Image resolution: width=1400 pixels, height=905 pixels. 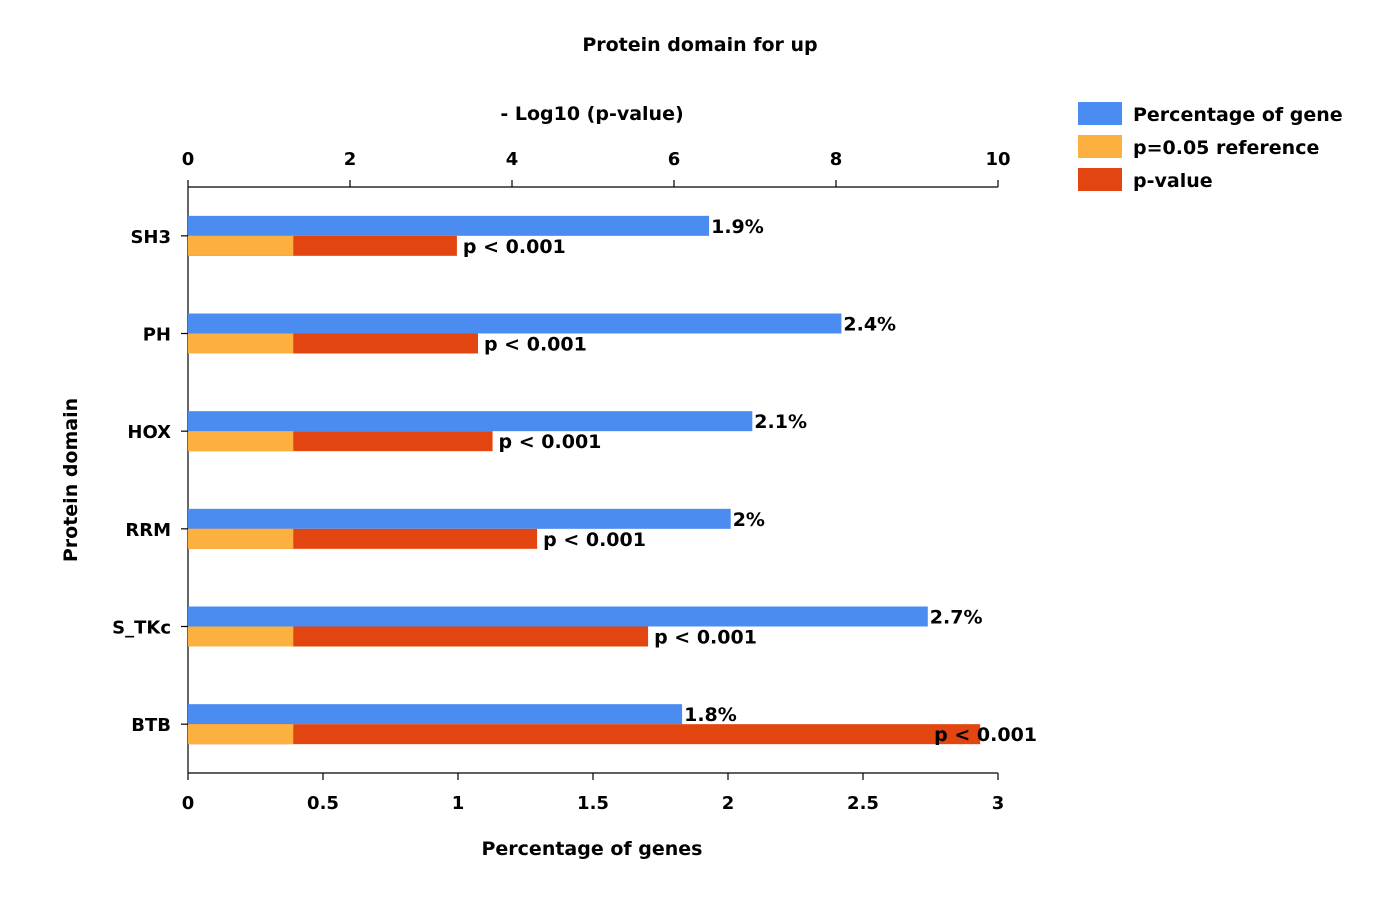 What do you see at coordinates (150, 237) in the screenshot?
I see `category-label: SH3` at bounding box center [150, 237].